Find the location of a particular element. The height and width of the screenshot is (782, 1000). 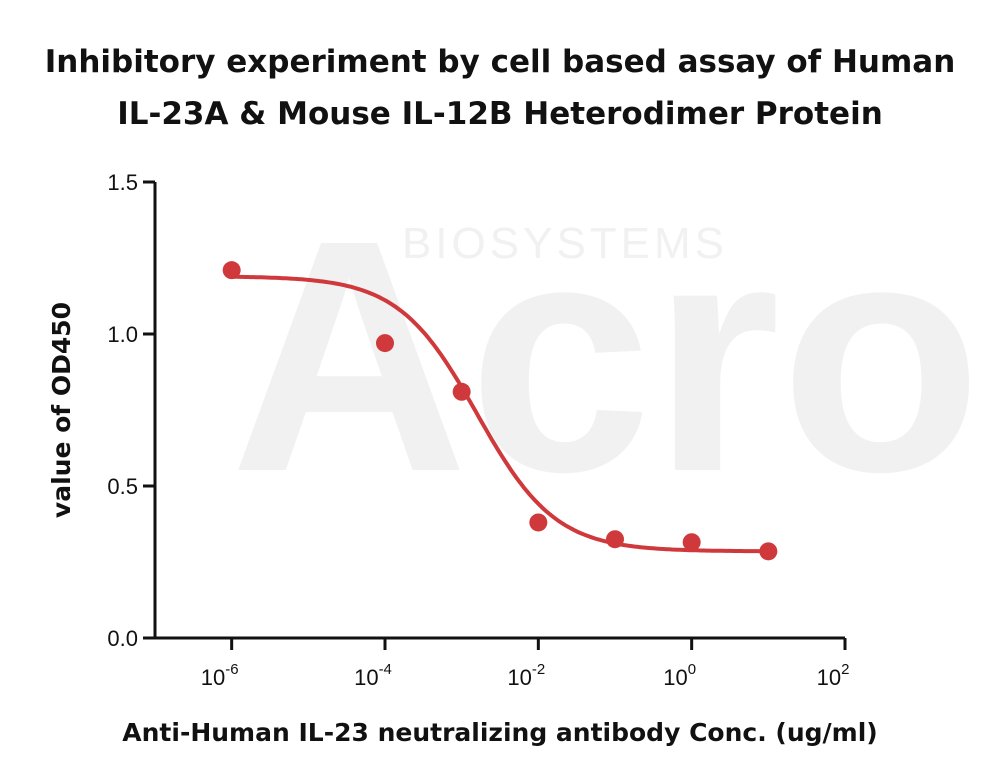

watermark-text: BIOSYSTEMS is located at coordinates (565, 243).